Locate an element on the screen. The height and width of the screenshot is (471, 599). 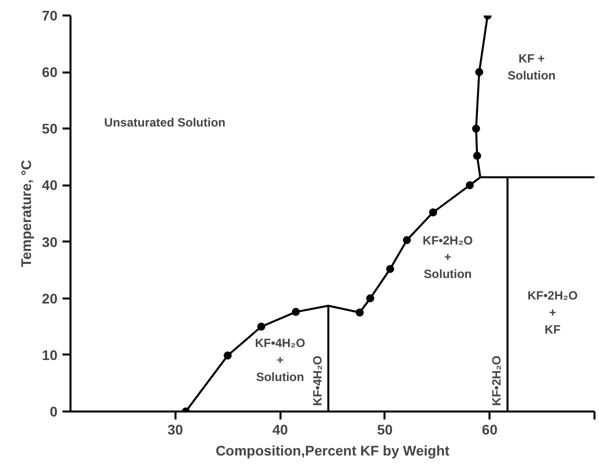
annotation: Unsaturated Solution is located at coordinates (165, 122).